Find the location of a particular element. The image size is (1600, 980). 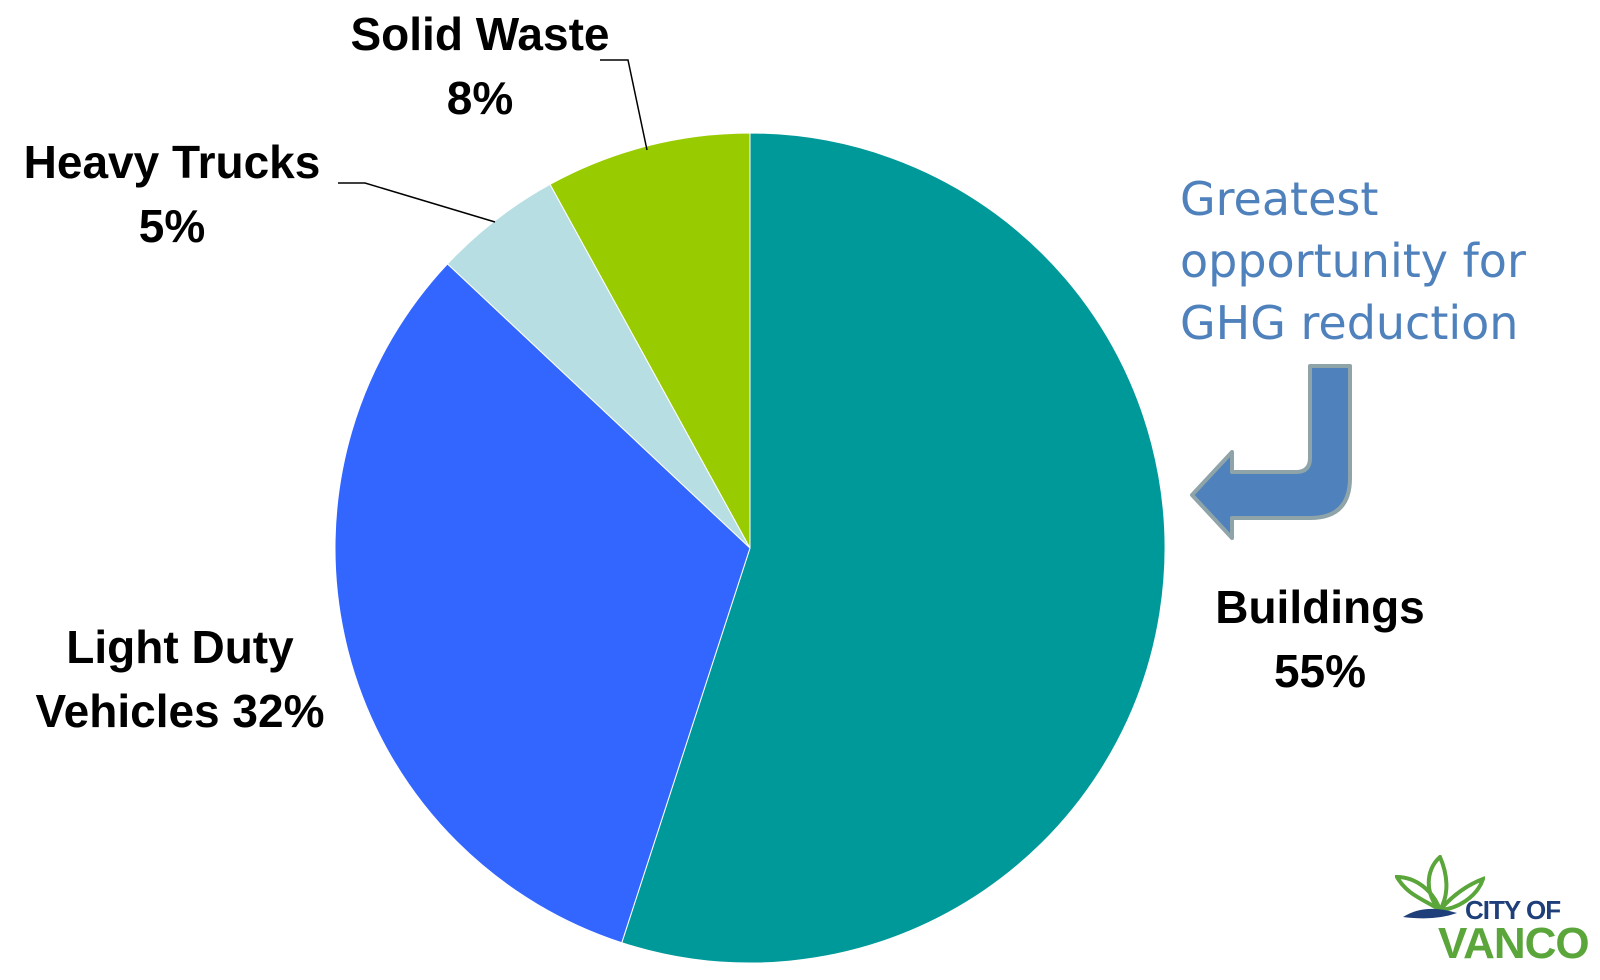

label-light-duty-line2: Vehicles 32% is located at coordinates (180, 711).